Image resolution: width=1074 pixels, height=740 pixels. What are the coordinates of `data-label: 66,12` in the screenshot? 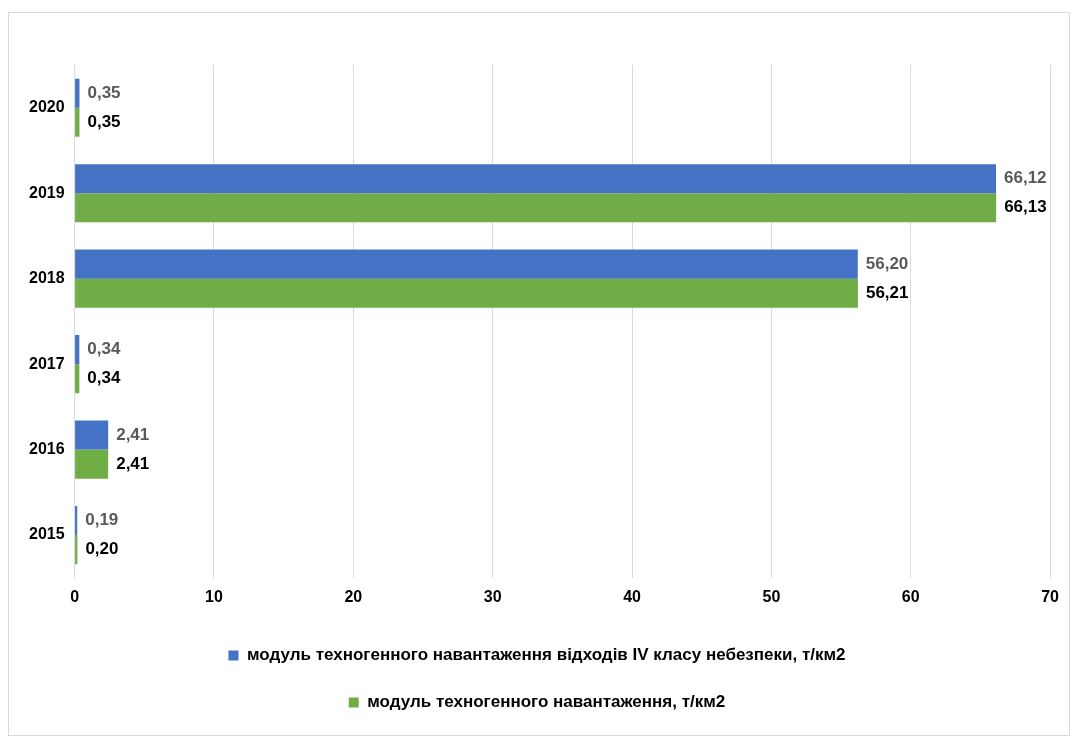 It's located at (1025, 178).